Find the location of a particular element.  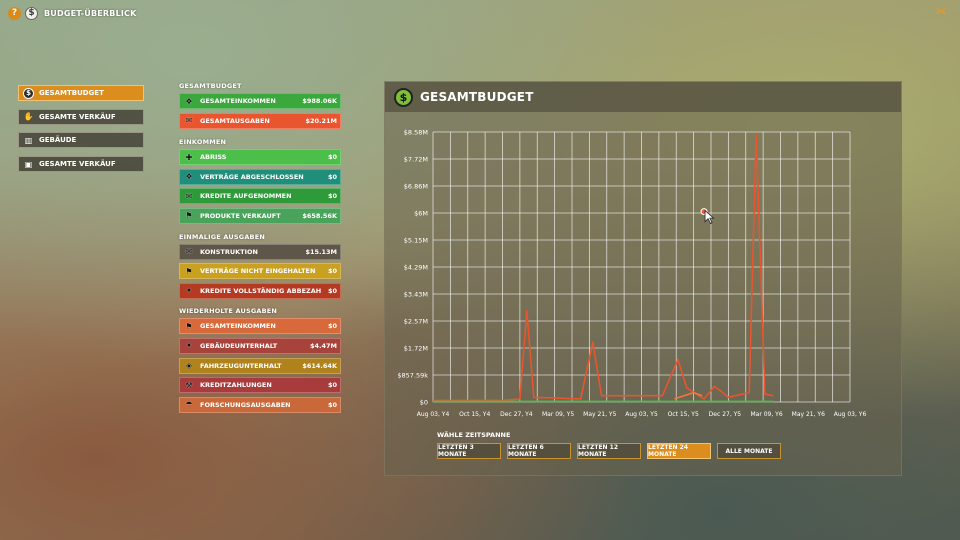

timespan-button: LETZTEN 6 MONATE is located at coordinates (539, 451).